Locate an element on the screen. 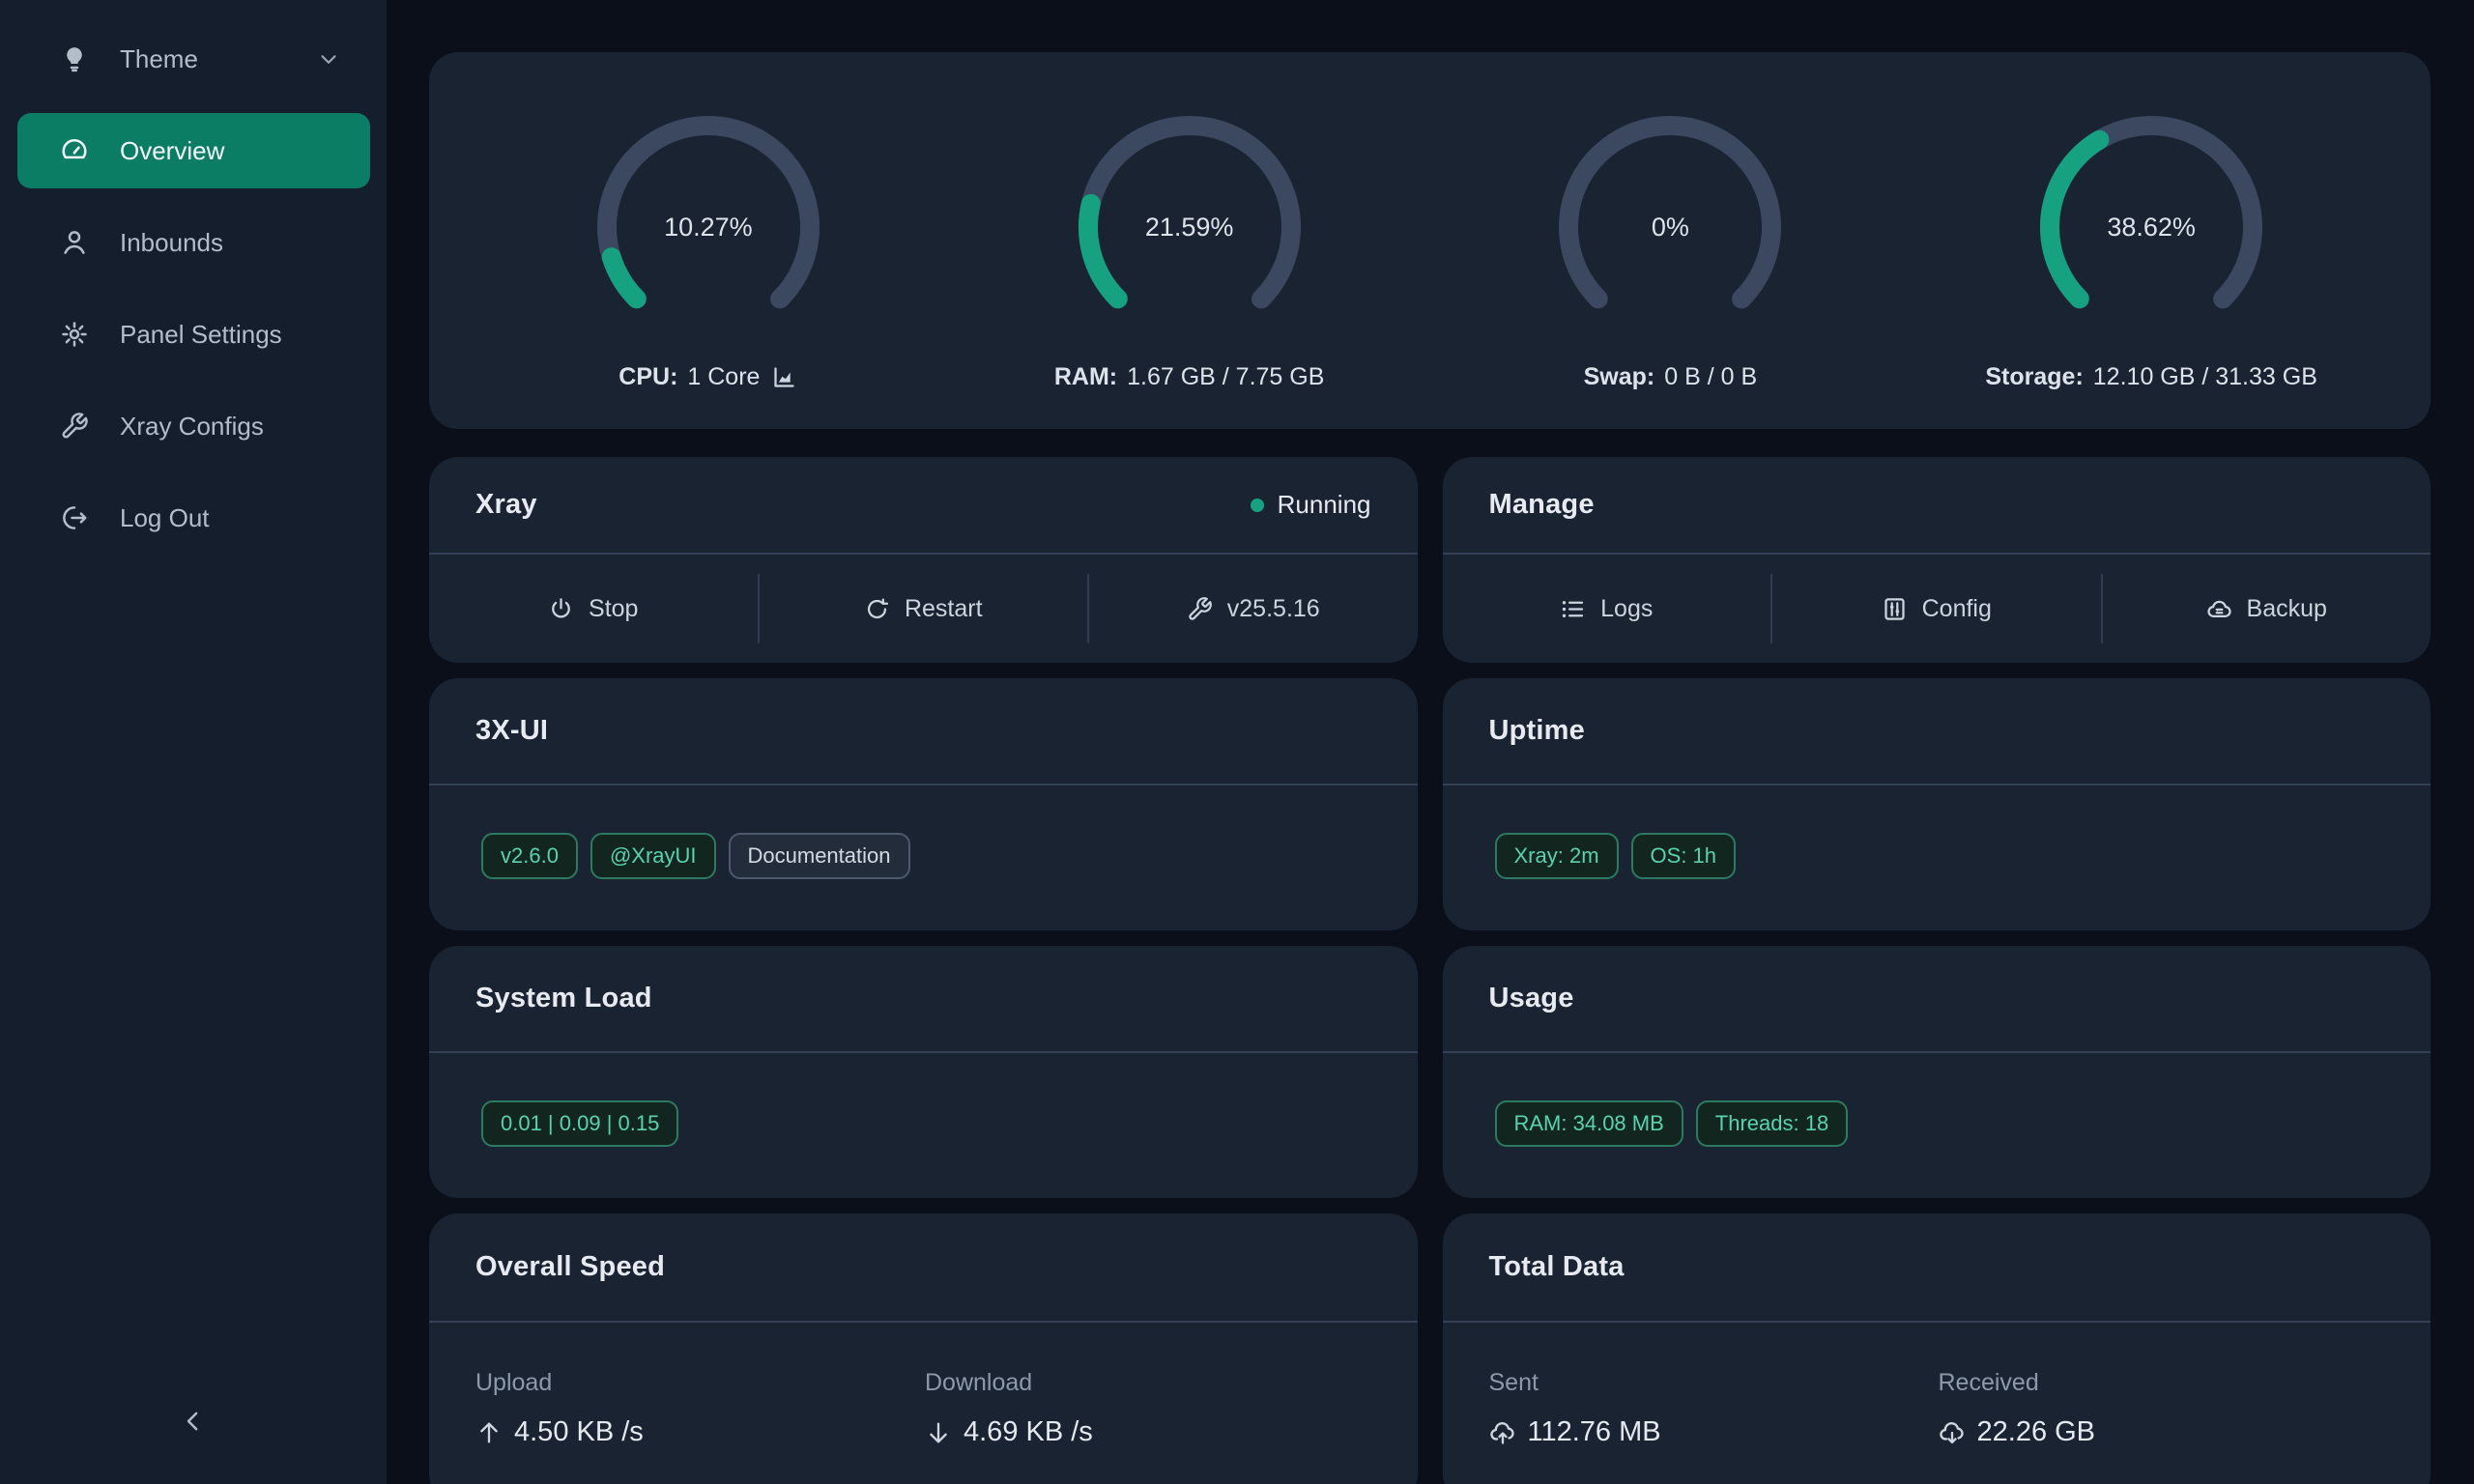 Image resolution: width=2474 pixels, height=1484 pixels. user-icon is located at coordinates (75, 243).